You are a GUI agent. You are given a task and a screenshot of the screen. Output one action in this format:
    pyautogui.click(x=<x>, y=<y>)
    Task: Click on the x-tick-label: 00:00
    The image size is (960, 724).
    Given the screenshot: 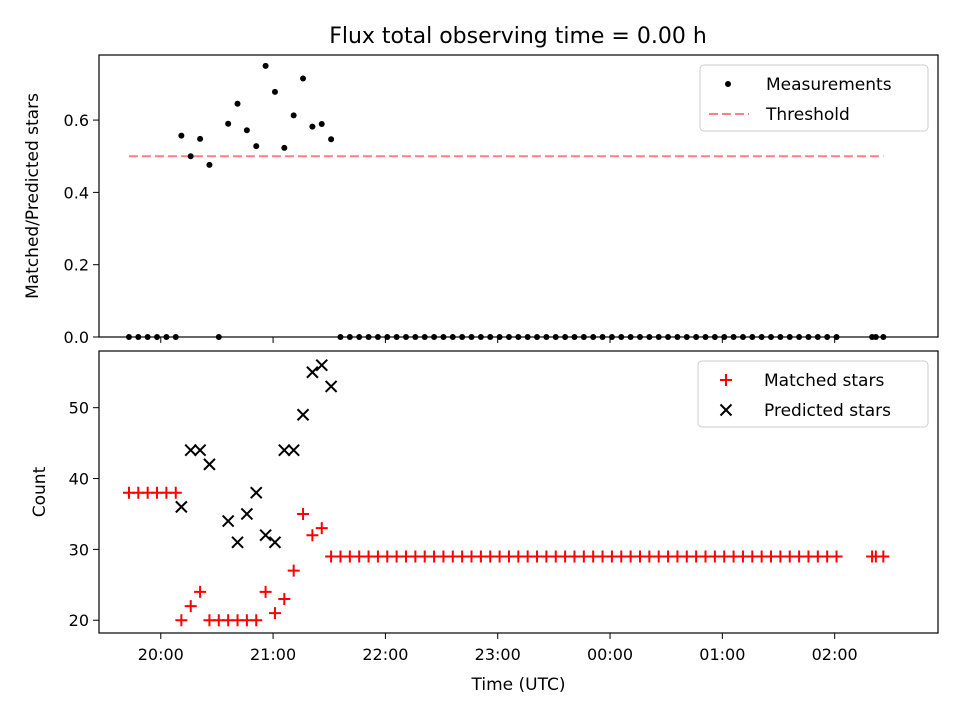 What is the action you would take?
    pyautogui.click(x=610, y=654)
    